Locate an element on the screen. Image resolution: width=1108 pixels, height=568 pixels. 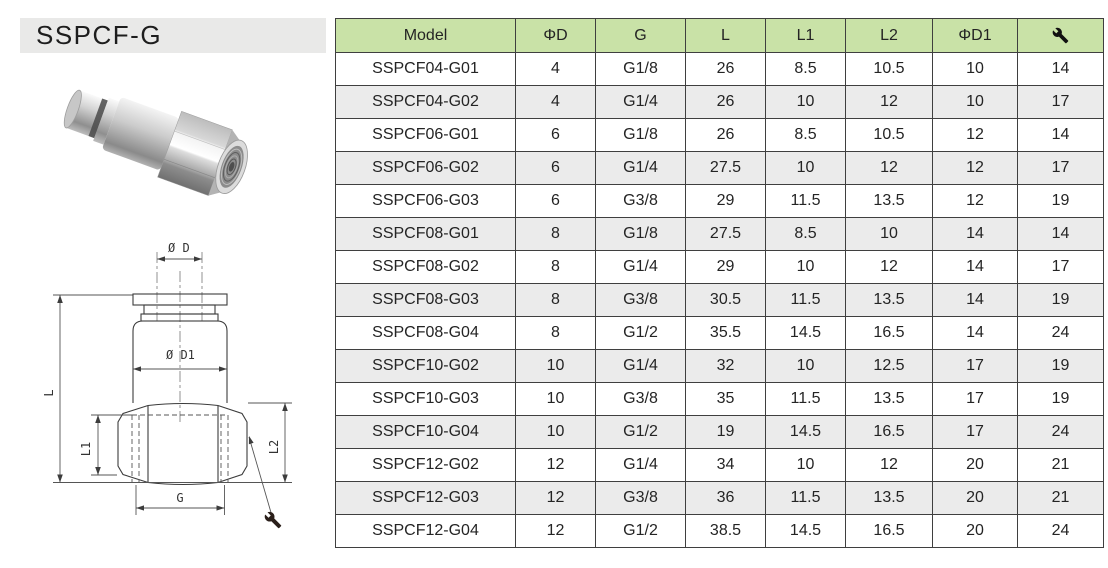
fitting-render is located at coordinates (155, 142).